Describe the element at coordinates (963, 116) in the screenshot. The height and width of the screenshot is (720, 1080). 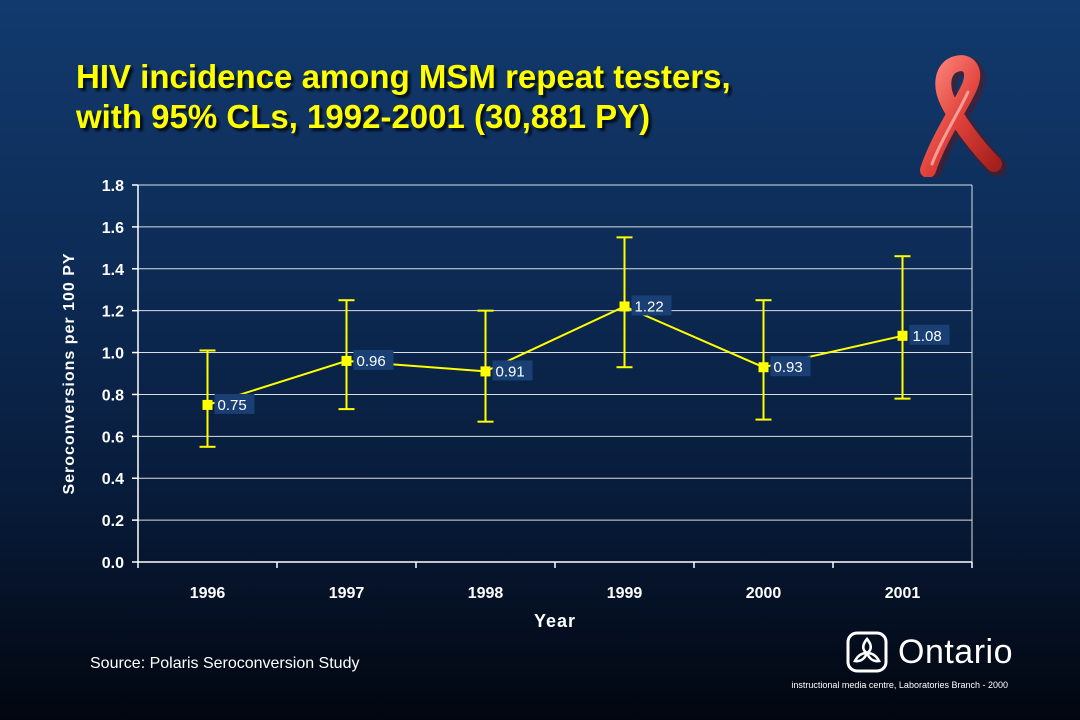
I see `aids-awareness-ribbon-icon` at that location.